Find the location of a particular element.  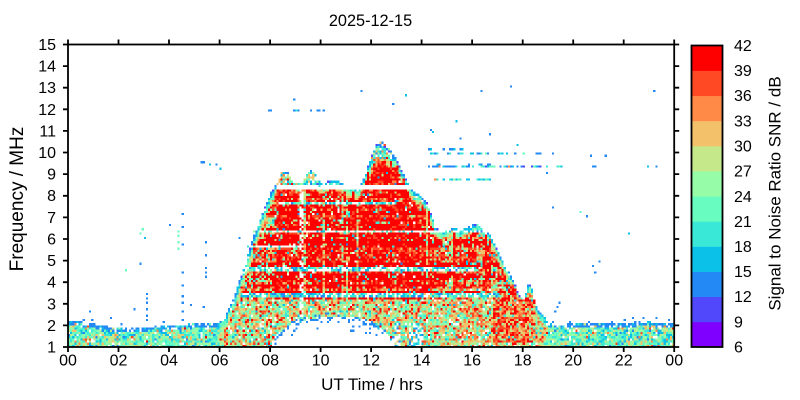

svg-text: 42 is located at coordinates (743, 46).